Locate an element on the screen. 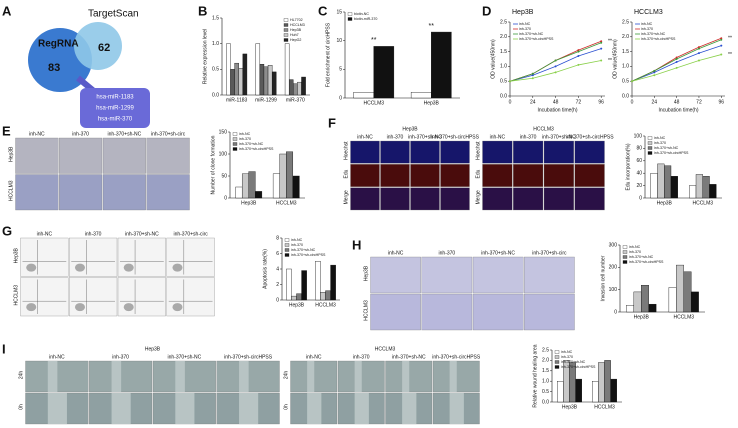 Image resolution: width=738 pixels, height=428 pixels. y-tick-label: 1.0 is located at coordinates (545, 382).